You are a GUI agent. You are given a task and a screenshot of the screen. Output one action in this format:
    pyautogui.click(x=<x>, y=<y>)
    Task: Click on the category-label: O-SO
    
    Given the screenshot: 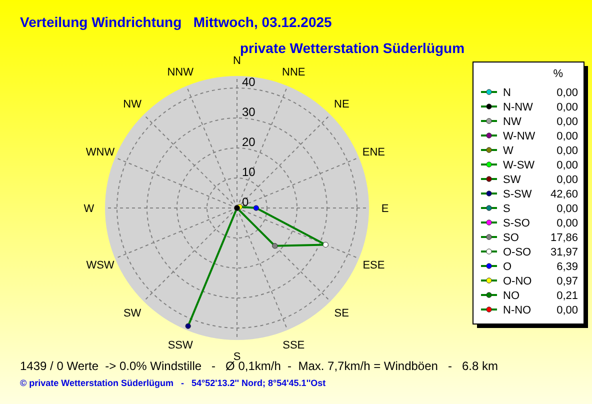 What is the action you would take?
    pyautogui.click(x=517, y=252)
    